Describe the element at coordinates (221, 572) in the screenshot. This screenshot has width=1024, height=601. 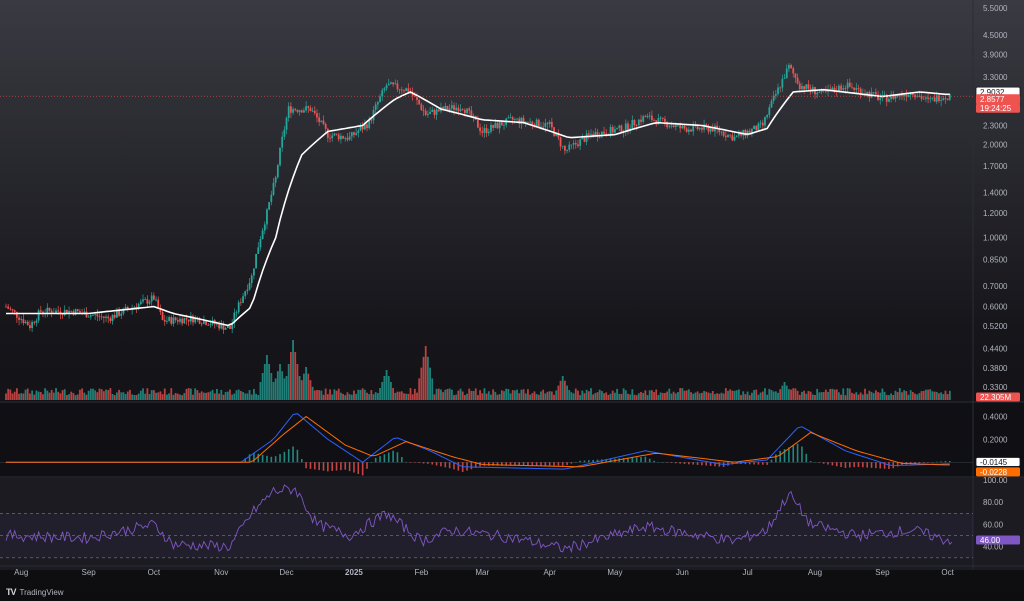
I see `time-axis-tick: Nov` at that location.